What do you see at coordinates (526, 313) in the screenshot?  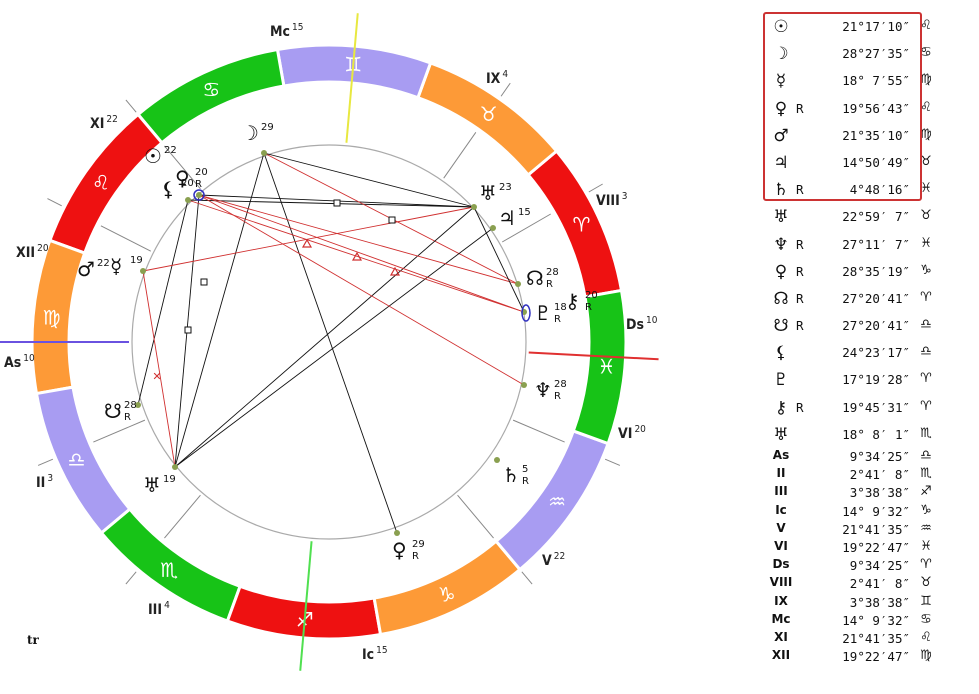 I see `highlight-ring` at bounding box center [526, 313].